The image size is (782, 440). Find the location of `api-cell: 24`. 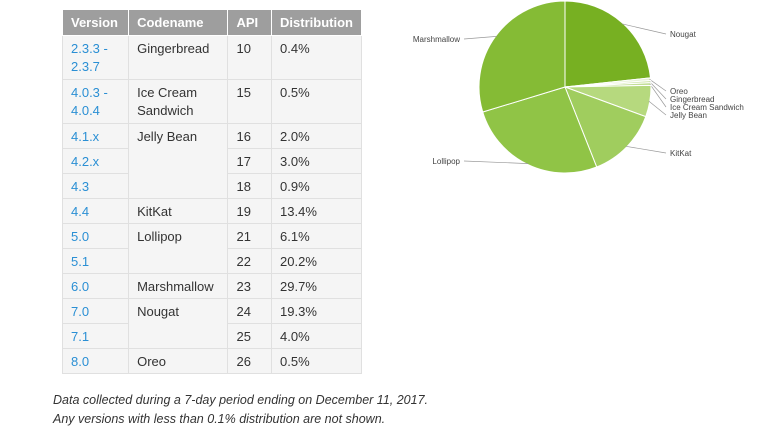

api-cell: 24 is located at coordinates (250, 311).